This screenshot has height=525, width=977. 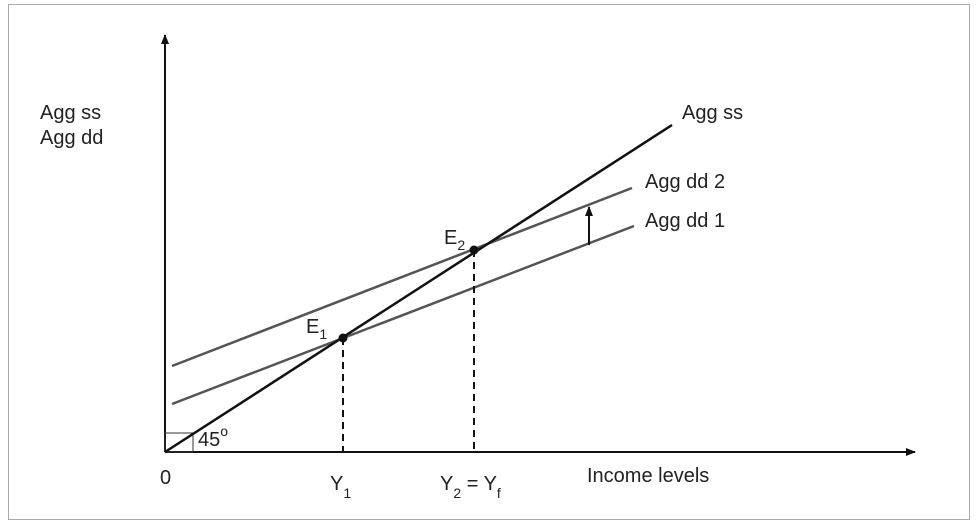 I want to click on line-label: Agg dd 2, so click(x=685, y=182).